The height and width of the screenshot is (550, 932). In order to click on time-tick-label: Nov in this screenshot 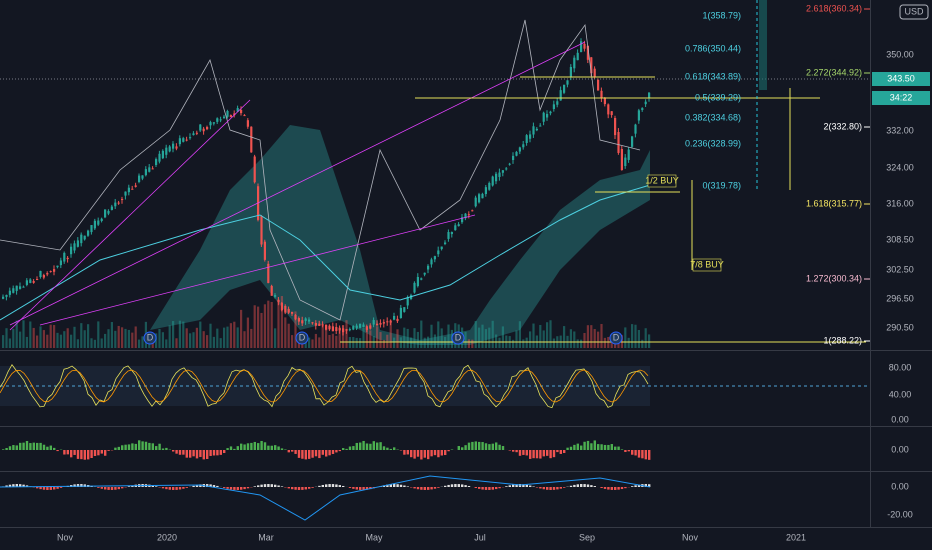, I will do `click(65, 537)`.